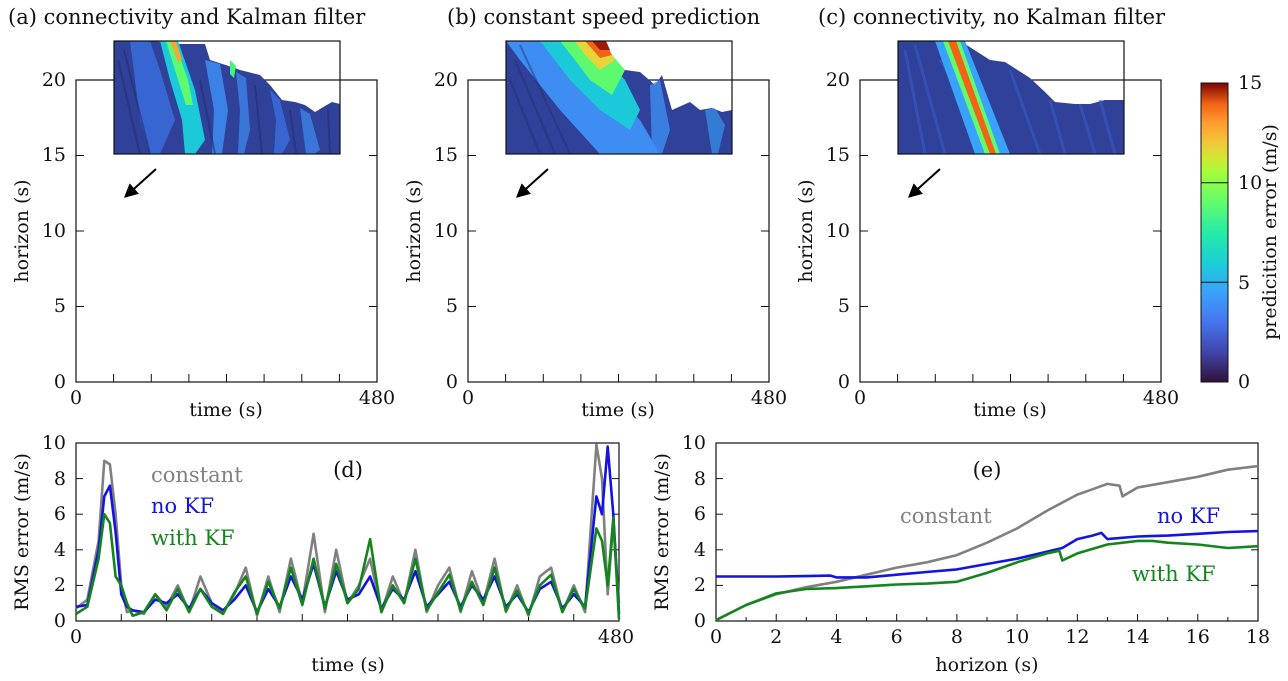 The height and width of the screenshot is (681, 1288). Describe the element at coordinates (187, 17) in the screenshot. I see `panel-a-title: (a) connectivity and Kalman filter` at that location.